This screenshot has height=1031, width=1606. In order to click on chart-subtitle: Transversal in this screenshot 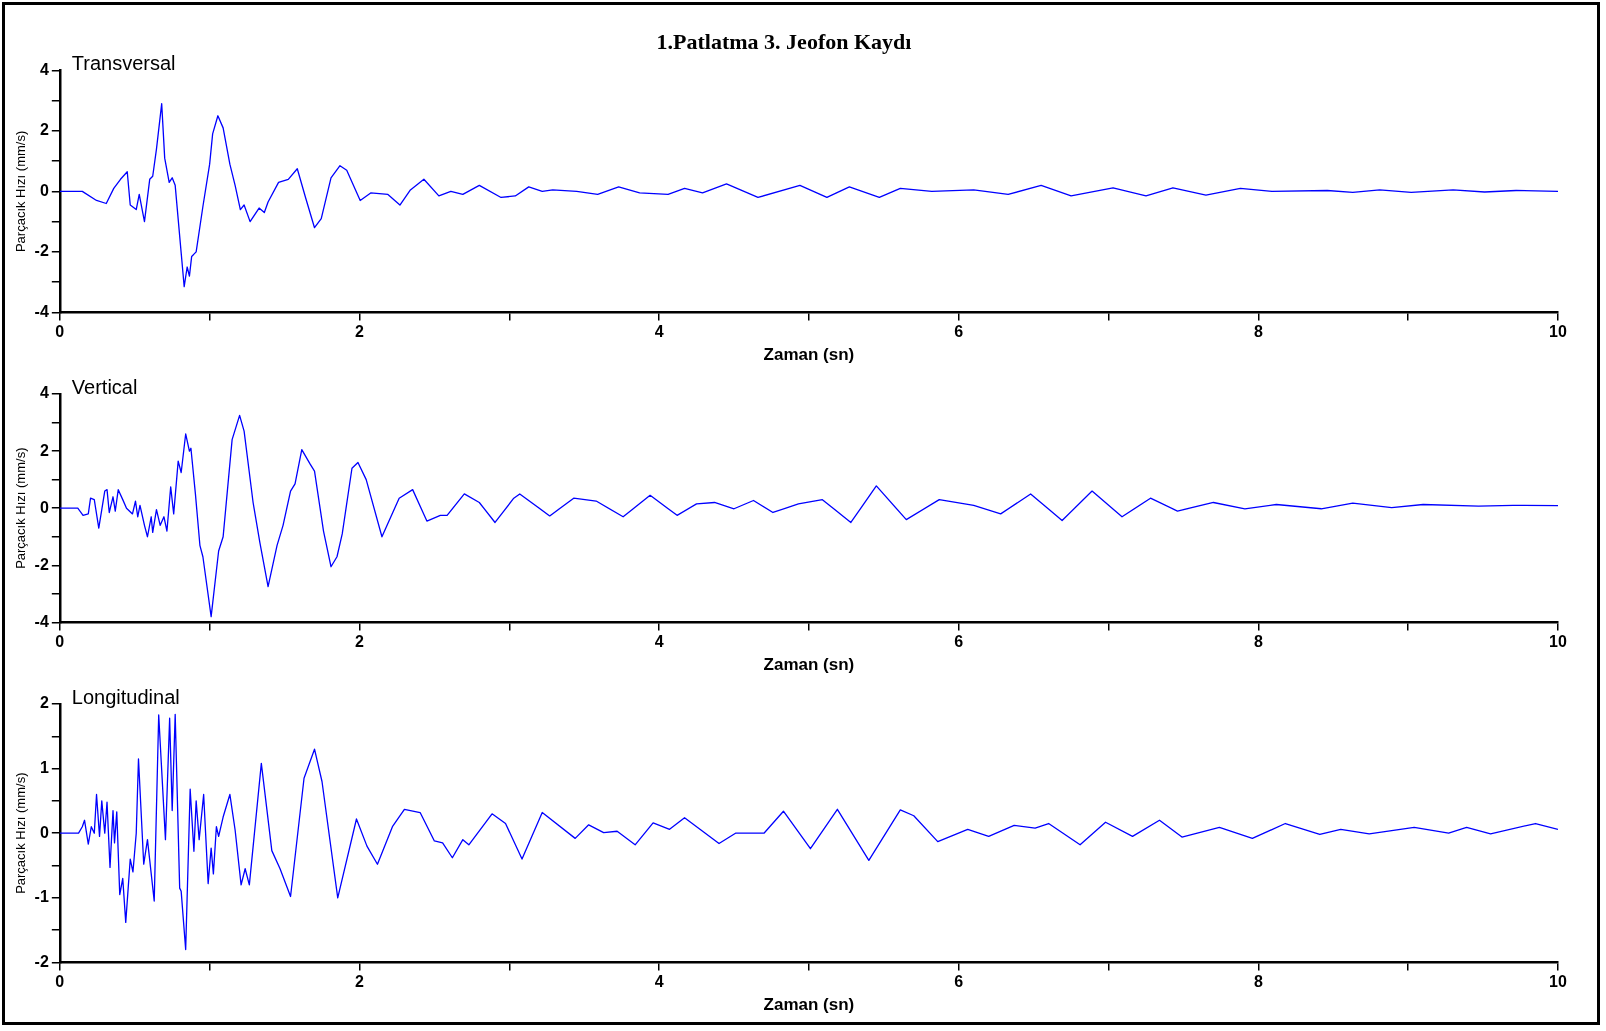, I will do `click(123, 62)`.